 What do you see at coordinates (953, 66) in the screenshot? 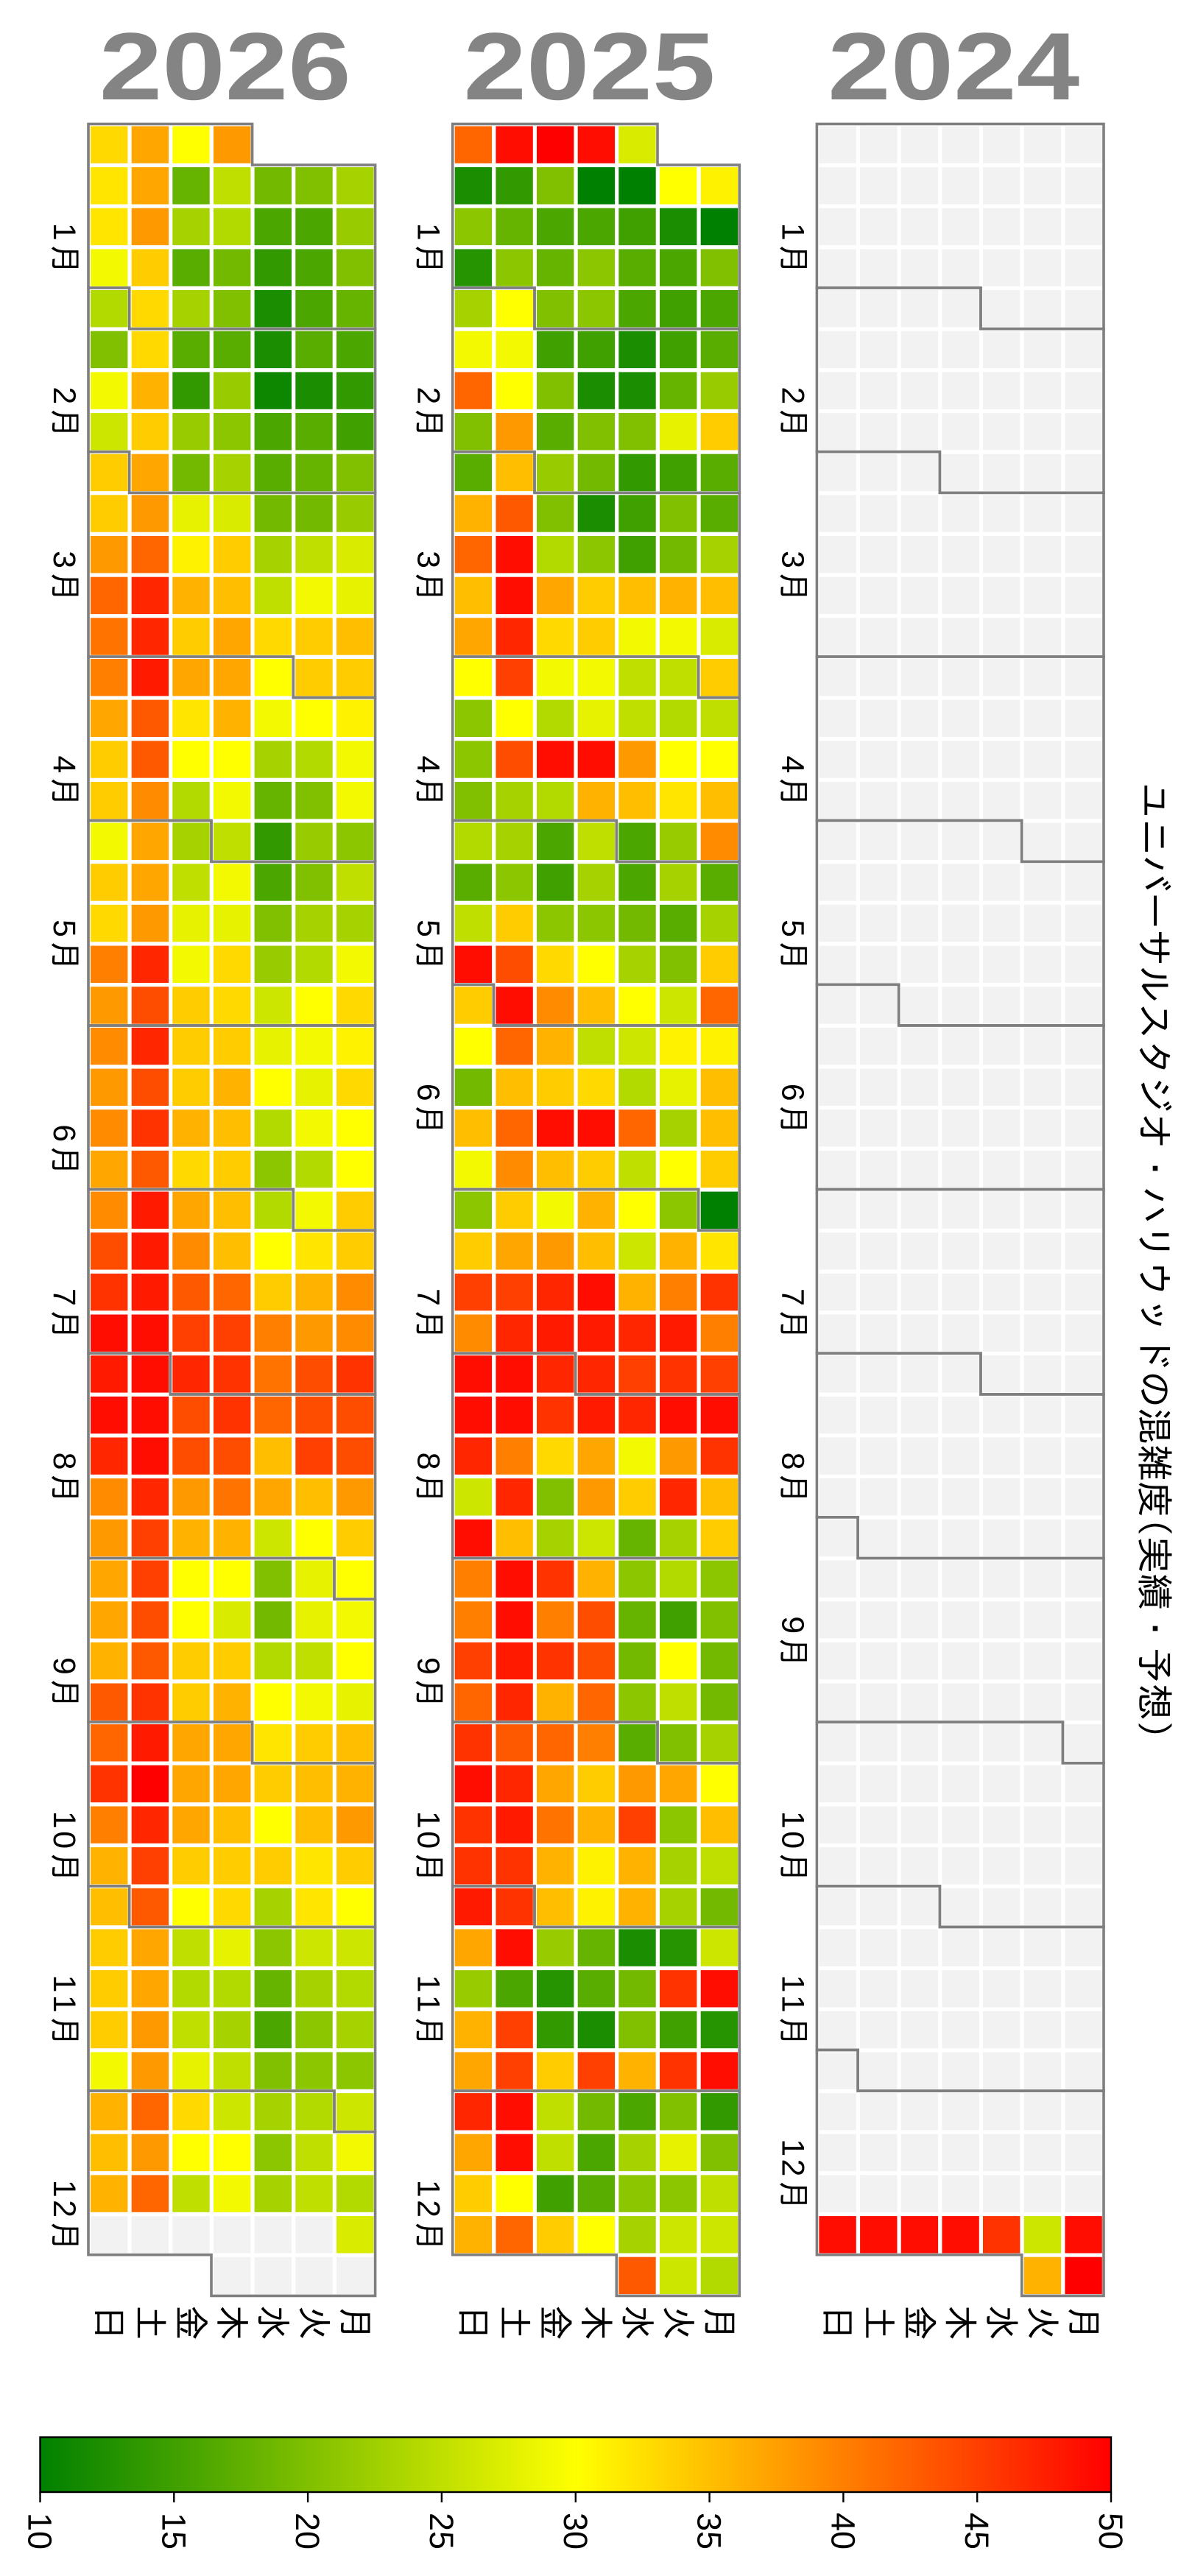
I see `svg-text: 2024` at bounding box center [953, 66].